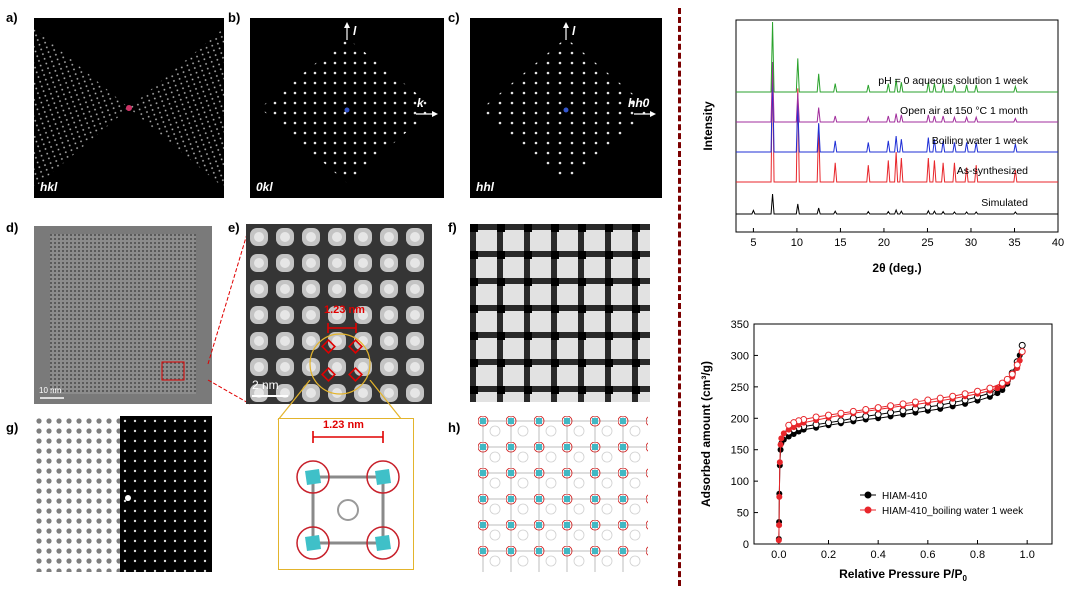  Describe the element at coordinates (383, 543) in the screenshot. I see `metal-cluster-br` at that location.